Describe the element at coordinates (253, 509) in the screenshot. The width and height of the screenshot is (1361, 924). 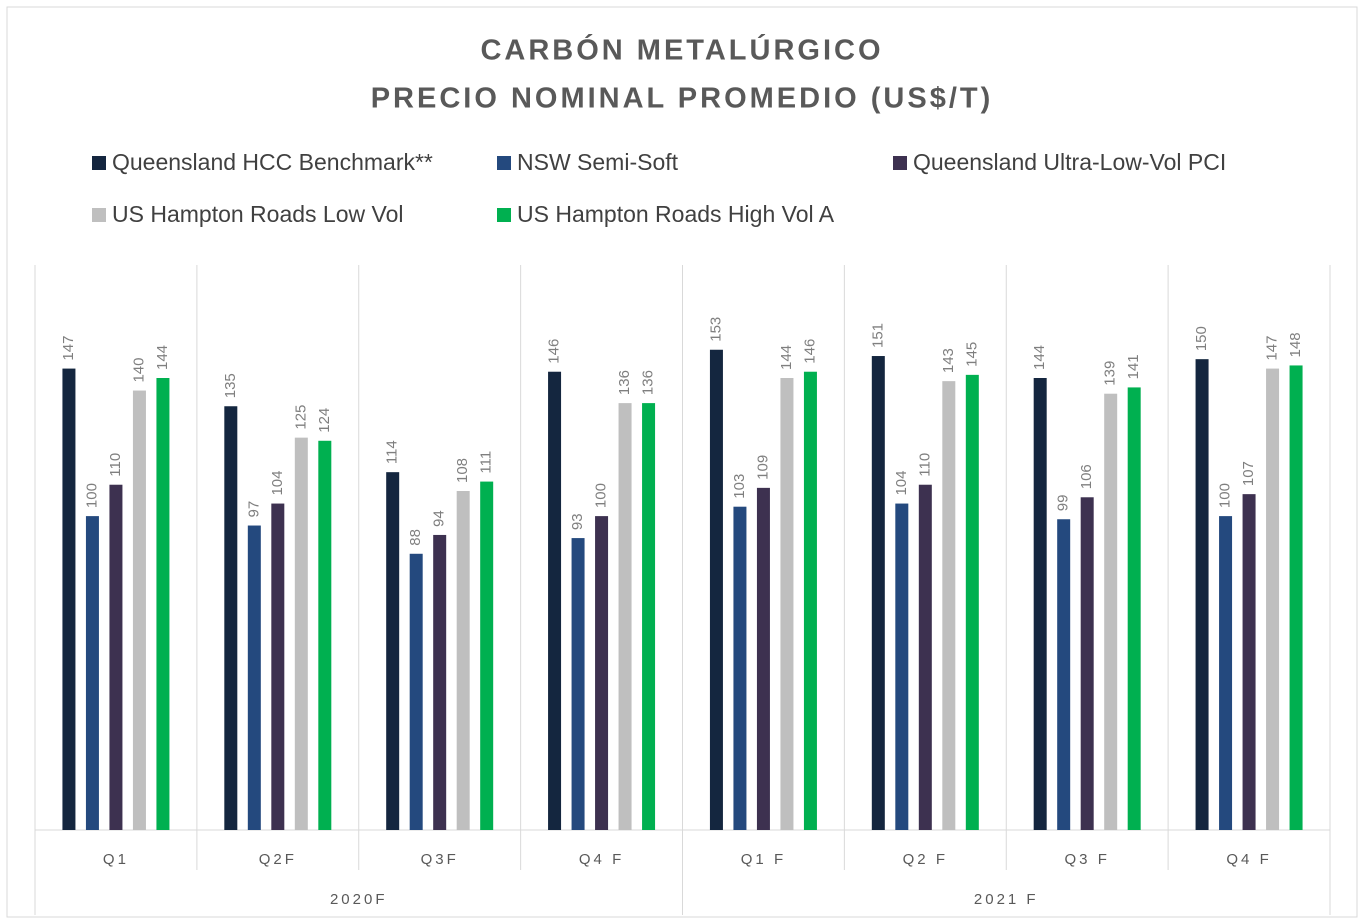
I see `value-label: 97` at that location.